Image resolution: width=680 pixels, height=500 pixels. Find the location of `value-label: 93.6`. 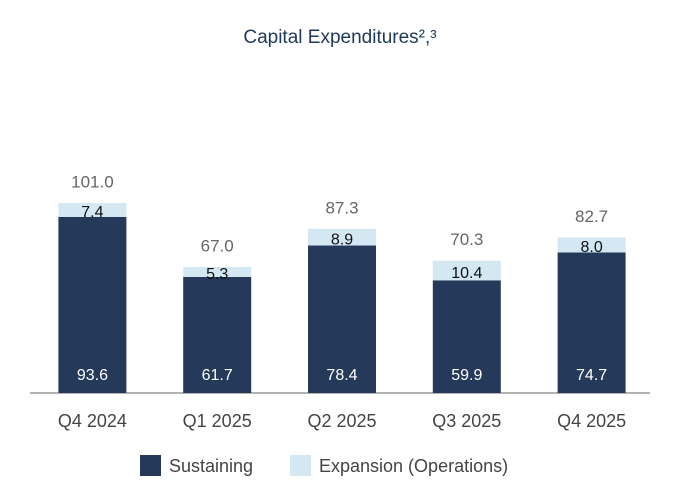

value-label: 93.6 is located at coordinates (92, 375).